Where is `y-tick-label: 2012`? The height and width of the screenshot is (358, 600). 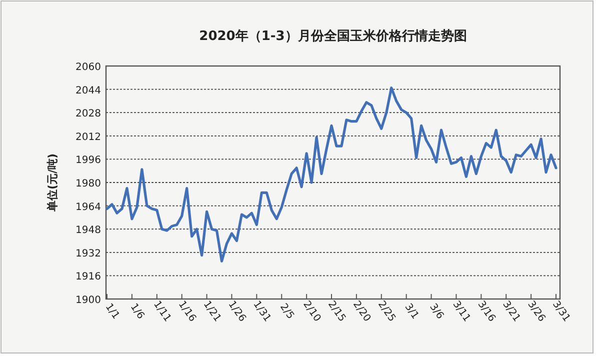 y-tick-label: 2012 is located at coordinates (88, 137).